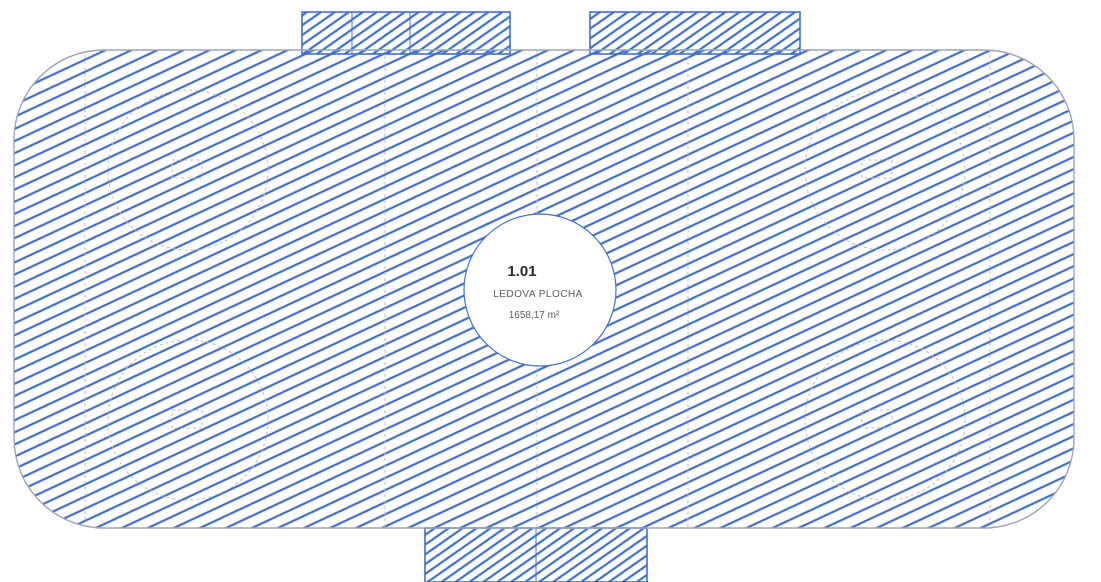 The width and height of the screenshot is (1101, 582). Describe the element at coordinates (534, 315) in the screenshot. I see `room-area: 1658,17 m²` at that location.